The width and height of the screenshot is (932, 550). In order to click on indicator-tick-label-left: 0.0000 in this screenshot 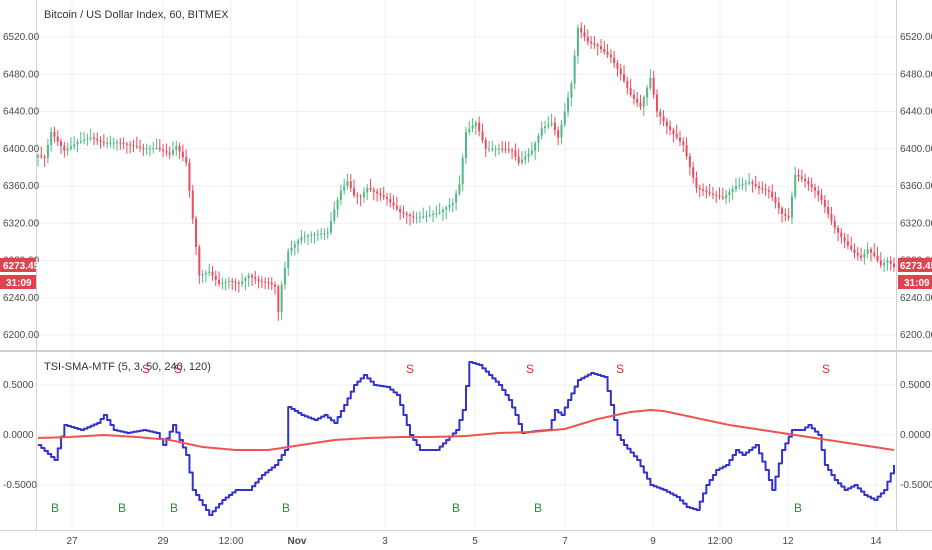, I will do `click(18, 435)`.